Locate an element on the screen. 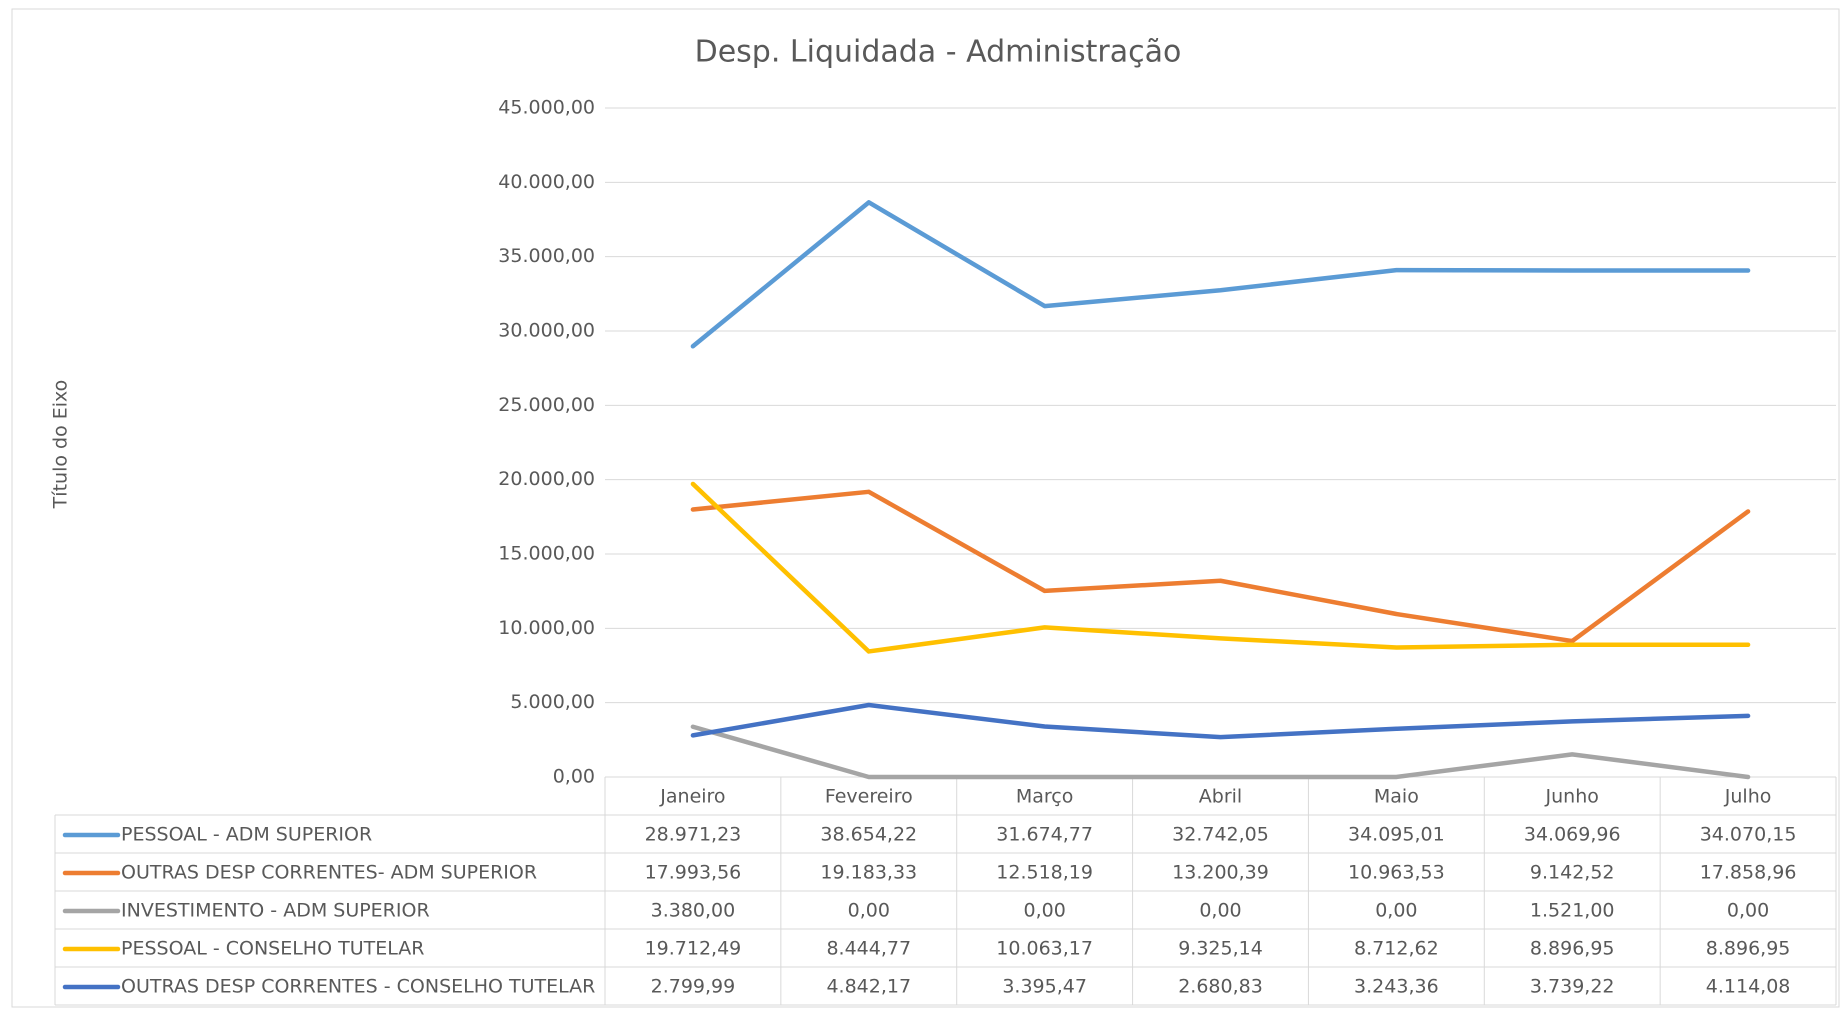 The height and width of the screenshot is (1012, 1843). y-tick-label: 25.000,00 is located at coordinates (546, 405).